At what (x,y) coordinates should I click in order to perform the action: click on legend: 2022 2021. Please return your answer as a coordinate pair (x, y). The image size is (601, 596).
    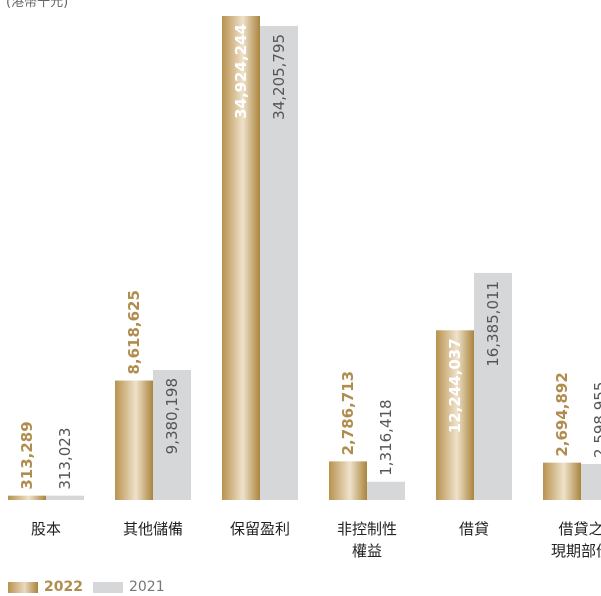
    Looking at the image, I should click on (86, 587).